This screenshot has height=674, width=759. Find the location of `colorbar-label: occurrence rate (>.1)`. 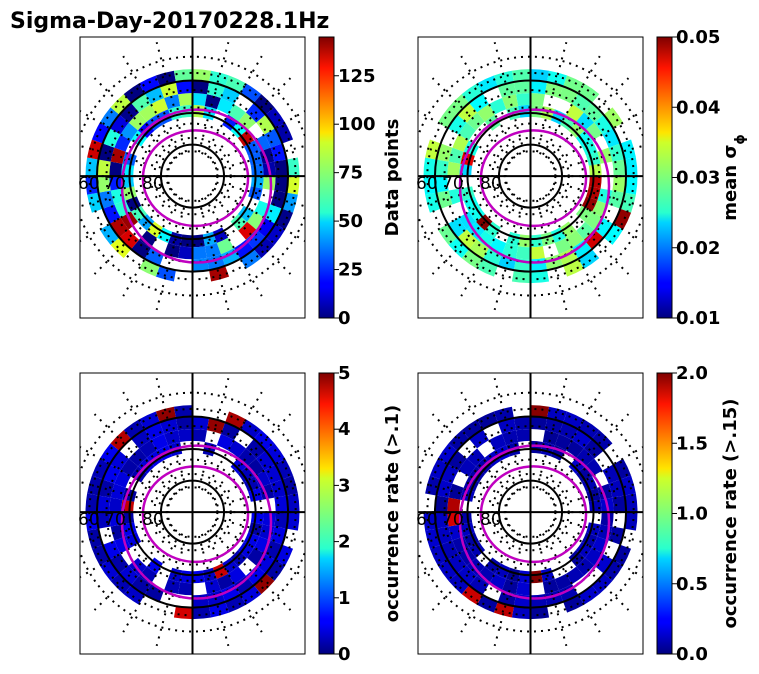

colorbar-label: occurrence rate (>.1) is located at coordinates (392, 513).